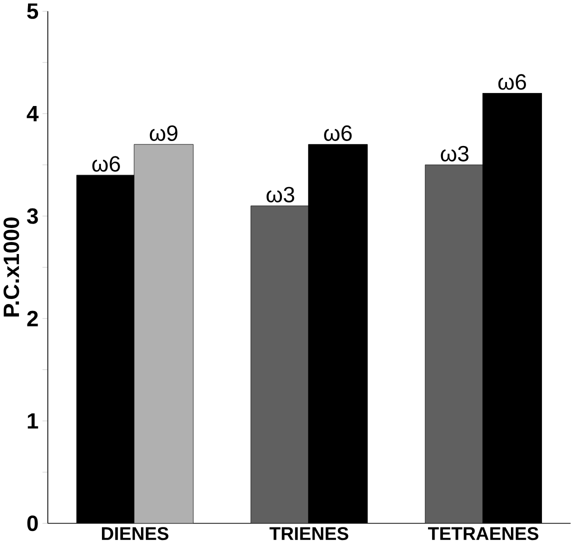 This screenshot has height=544, width=571. I want to click on x-tick-label: TRIENES, so click(309, 533).